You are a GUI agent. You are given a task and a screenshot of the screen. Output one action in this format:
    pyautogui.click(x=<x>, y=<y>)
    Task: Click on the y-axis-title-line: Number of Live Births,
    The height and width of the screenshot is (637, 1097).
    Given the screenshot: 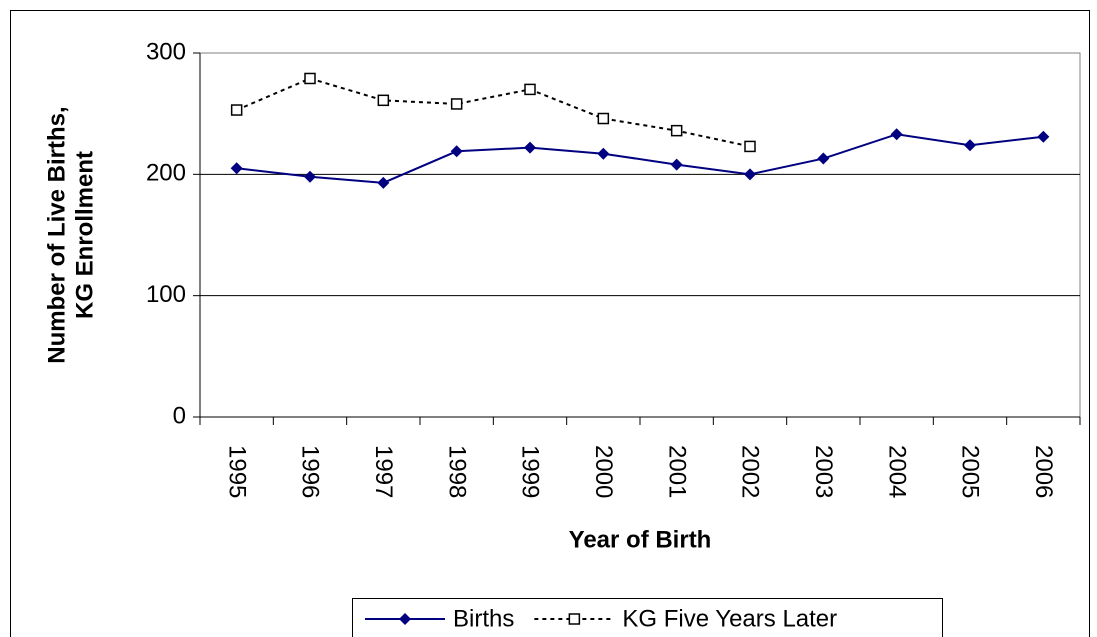 What is the action you would take?
    pyautogui.click(x=56, y=234)
    